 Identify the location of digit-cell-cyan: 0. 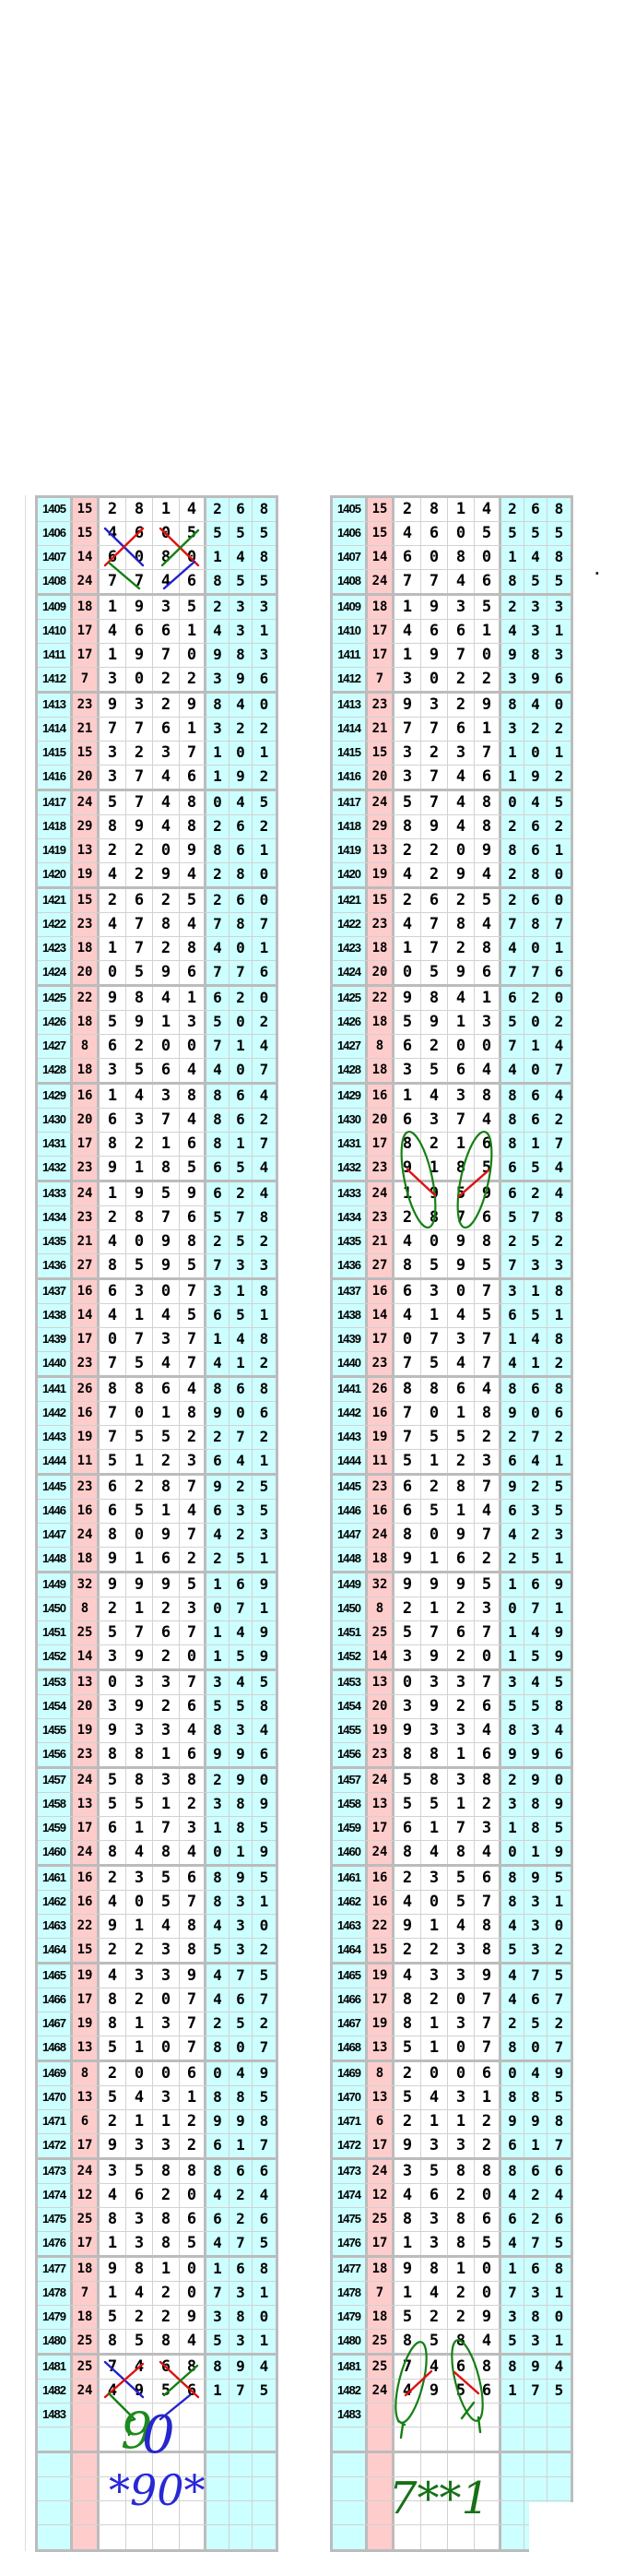
(264, 2317).